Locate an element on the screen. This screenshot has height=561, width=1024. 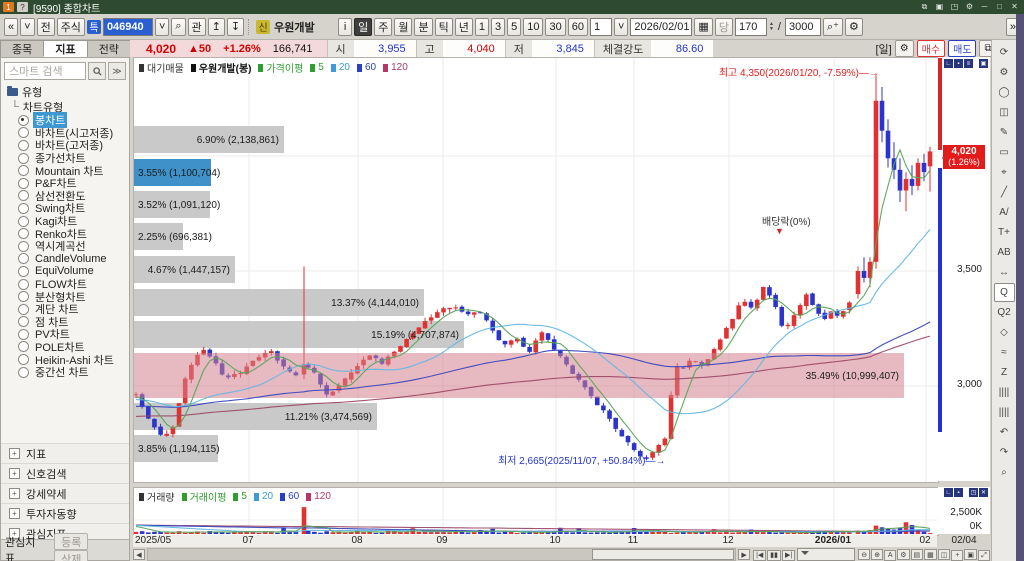
interval-3-button: 3 is located at coordinates (498, 26).